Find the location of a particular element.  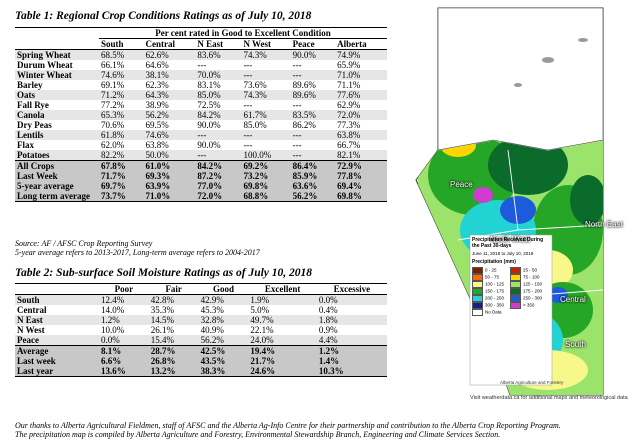

table2-row: South 12.4% 42.8% 42.9% 1.9% 0.0% is located at coordinates (201, 299).